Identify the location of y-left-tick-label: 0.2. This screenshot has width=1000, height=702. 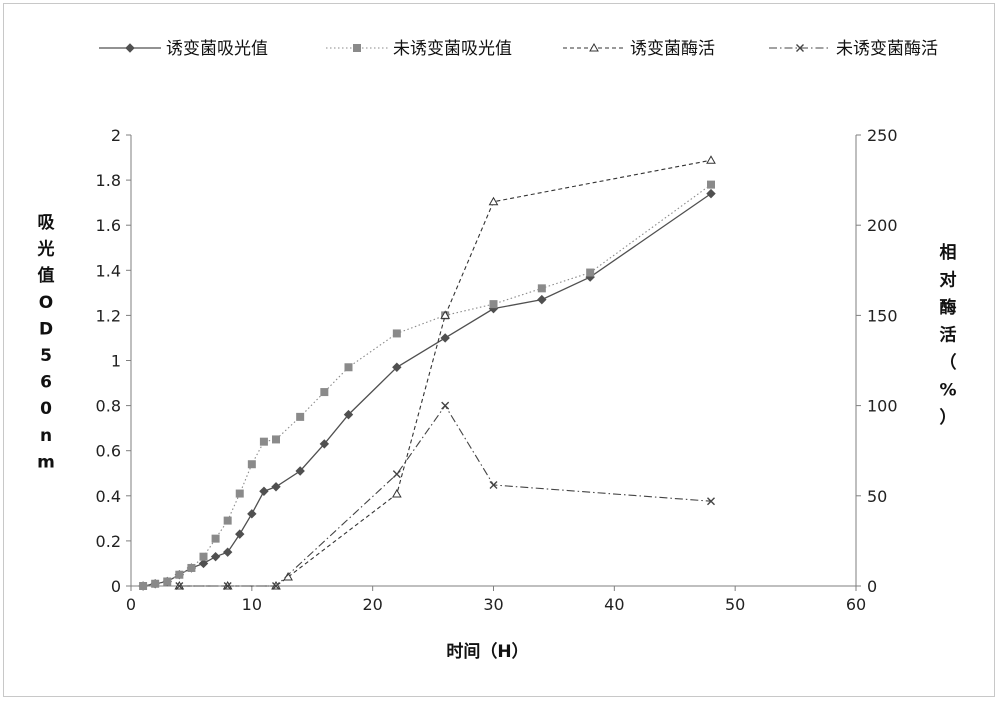
(108, 541).